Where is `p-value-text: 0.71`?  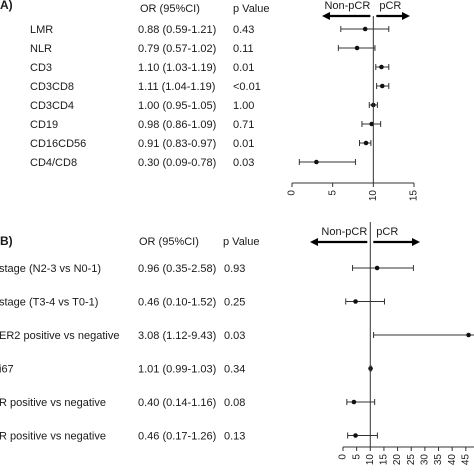
p-value-text: 0.71 is located at coordinates (243, 125).